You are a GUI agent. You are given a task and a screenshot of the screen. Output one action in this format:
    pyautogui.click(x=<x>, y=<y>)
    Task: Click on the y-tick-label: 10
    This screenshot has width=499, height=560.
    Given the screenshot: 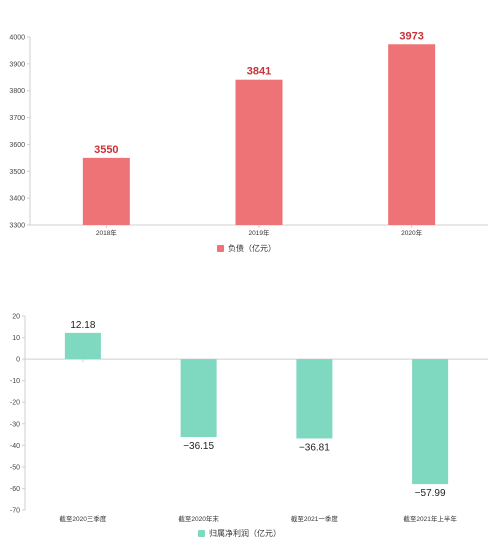 What is the action you would take?
    pyautogui.click(x=16, y=338)
    